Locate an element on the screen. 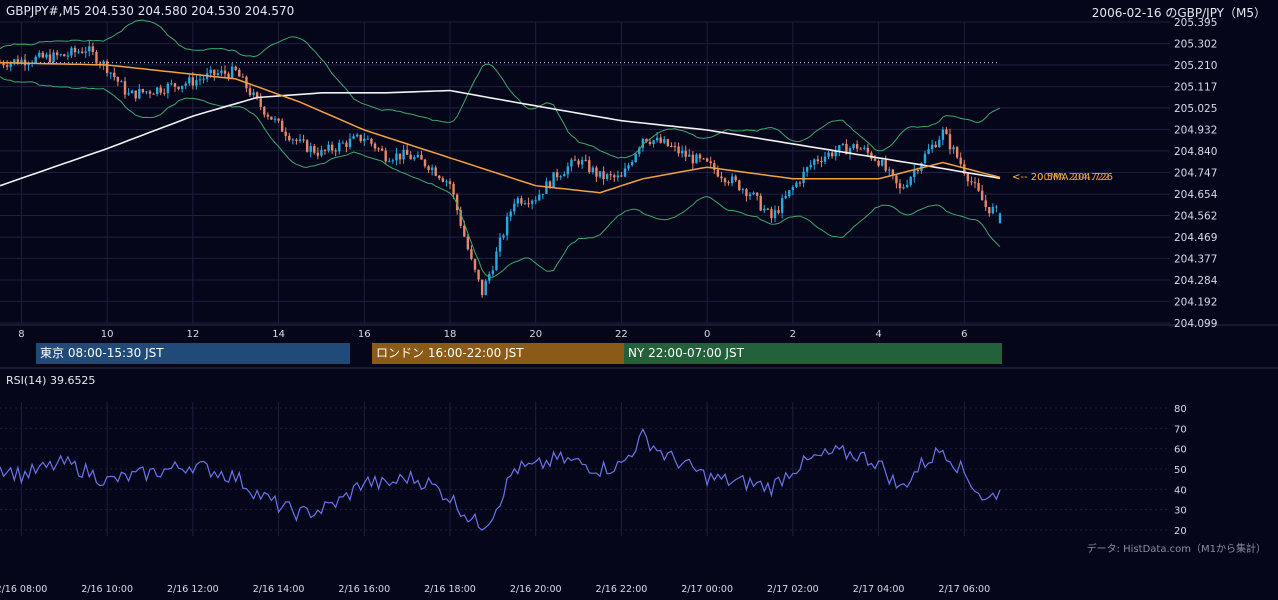 This screenshot has height=600, width=1278. price-y-tick: 204.840 is located at coordinates (1195, 152).